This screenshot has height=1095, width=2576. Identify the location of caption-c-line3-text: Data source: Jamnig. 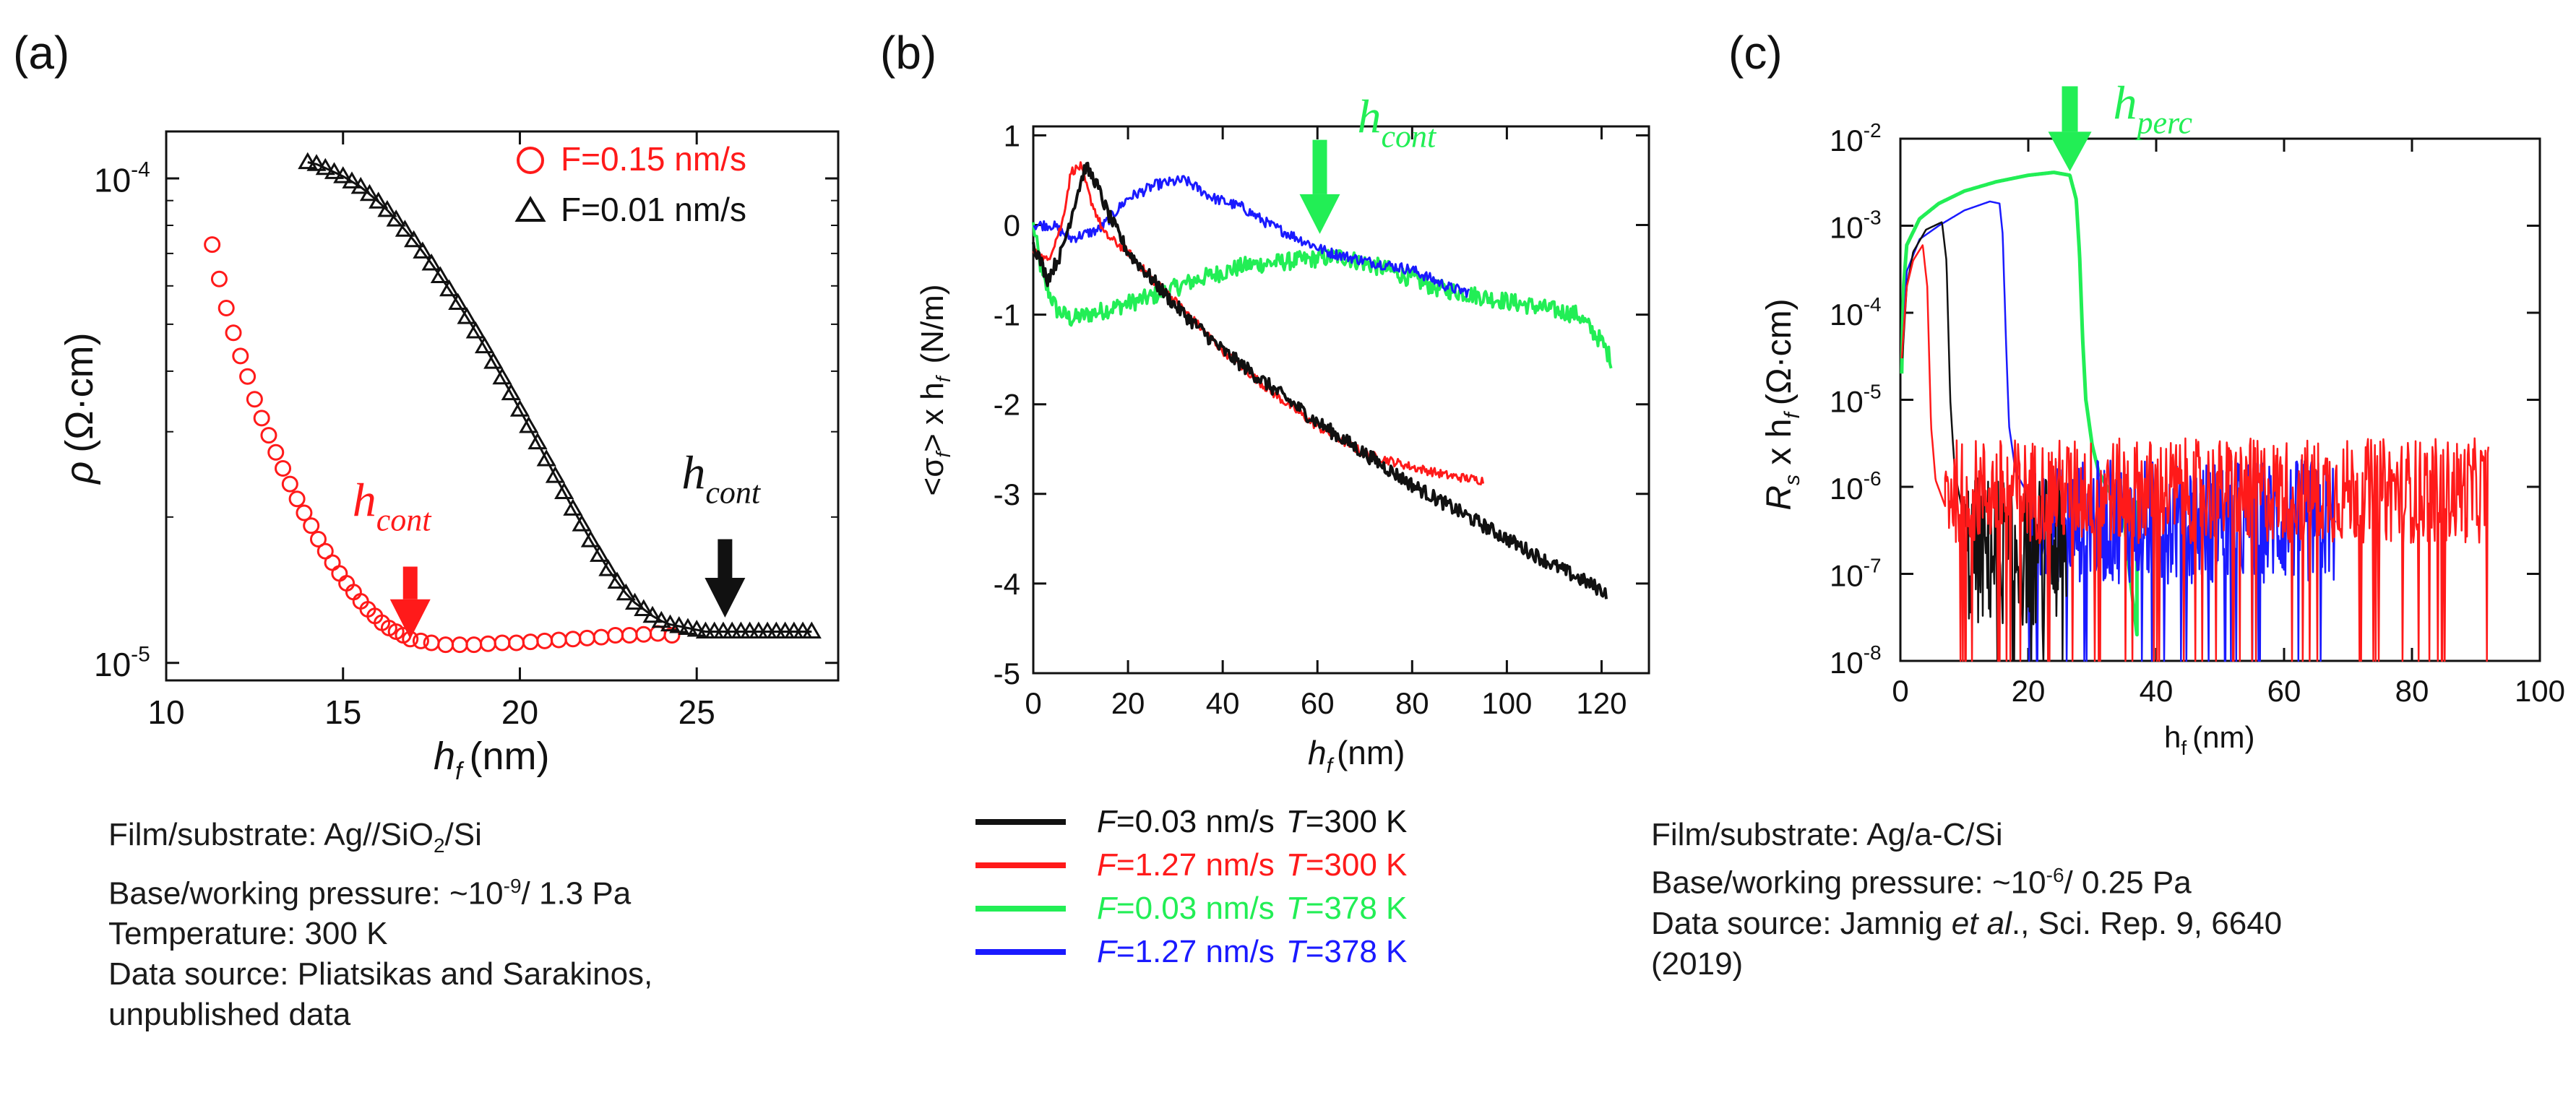
(1801, 923).